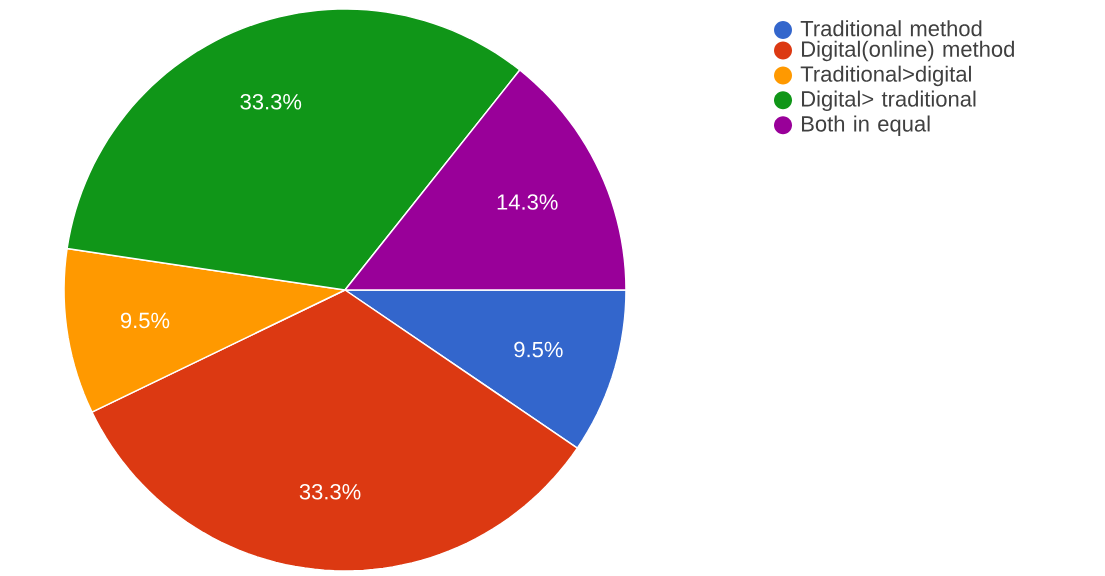  Describe the element at coordinates (891, 28) in the screenshot. I see `legend-label: Traditional method` at that location.